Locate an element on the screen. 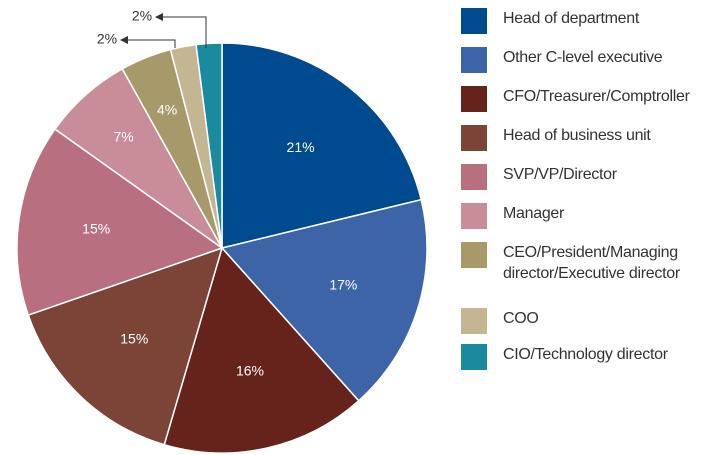  data-label: 17% is located at coordinates (343, 284).